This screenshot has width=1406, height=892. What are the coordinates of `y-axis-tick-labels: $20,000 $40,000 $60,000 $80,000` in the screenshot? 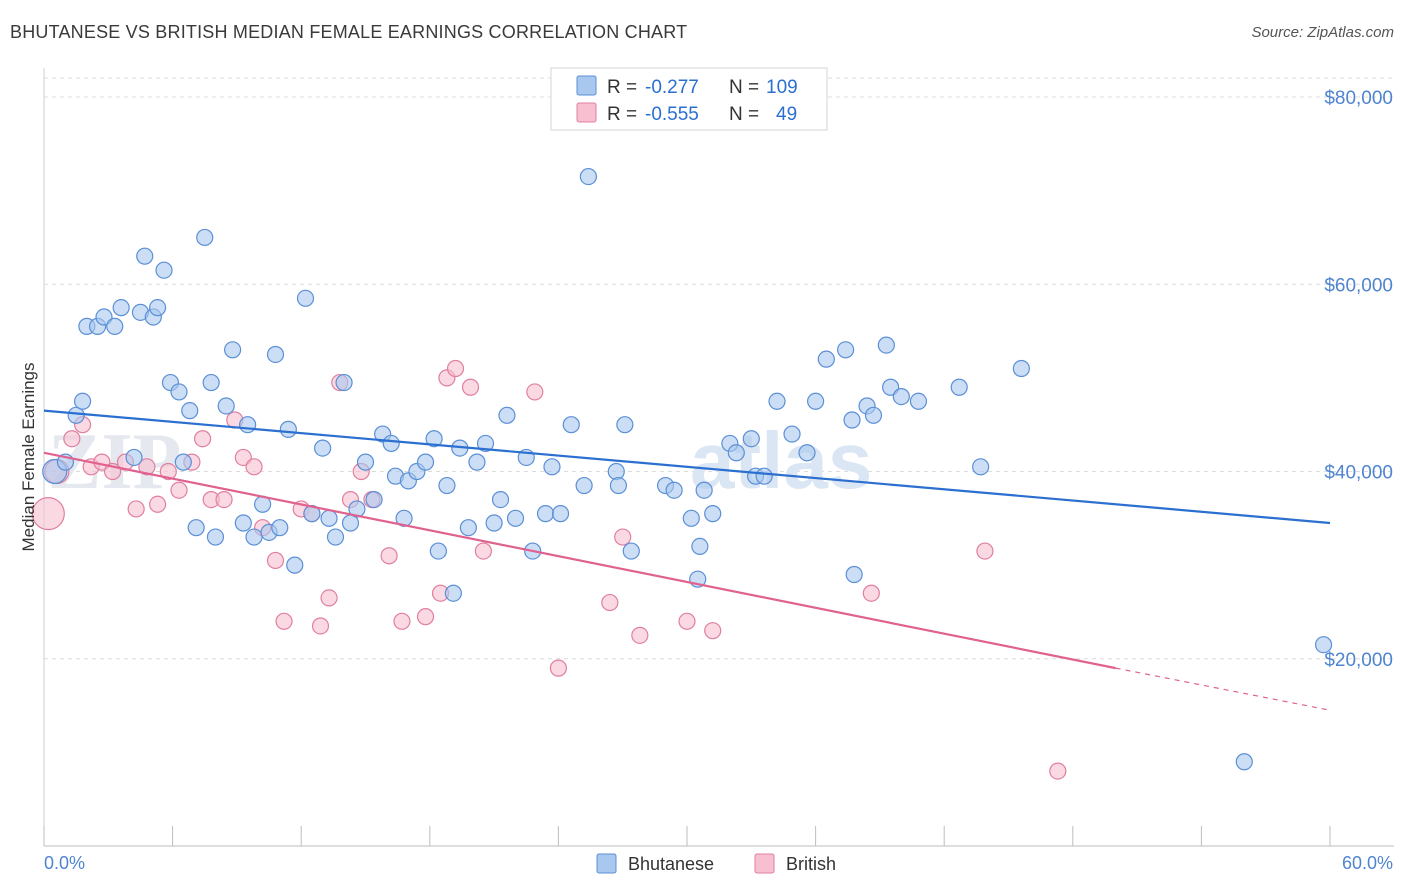 It's located at (1358, 379).